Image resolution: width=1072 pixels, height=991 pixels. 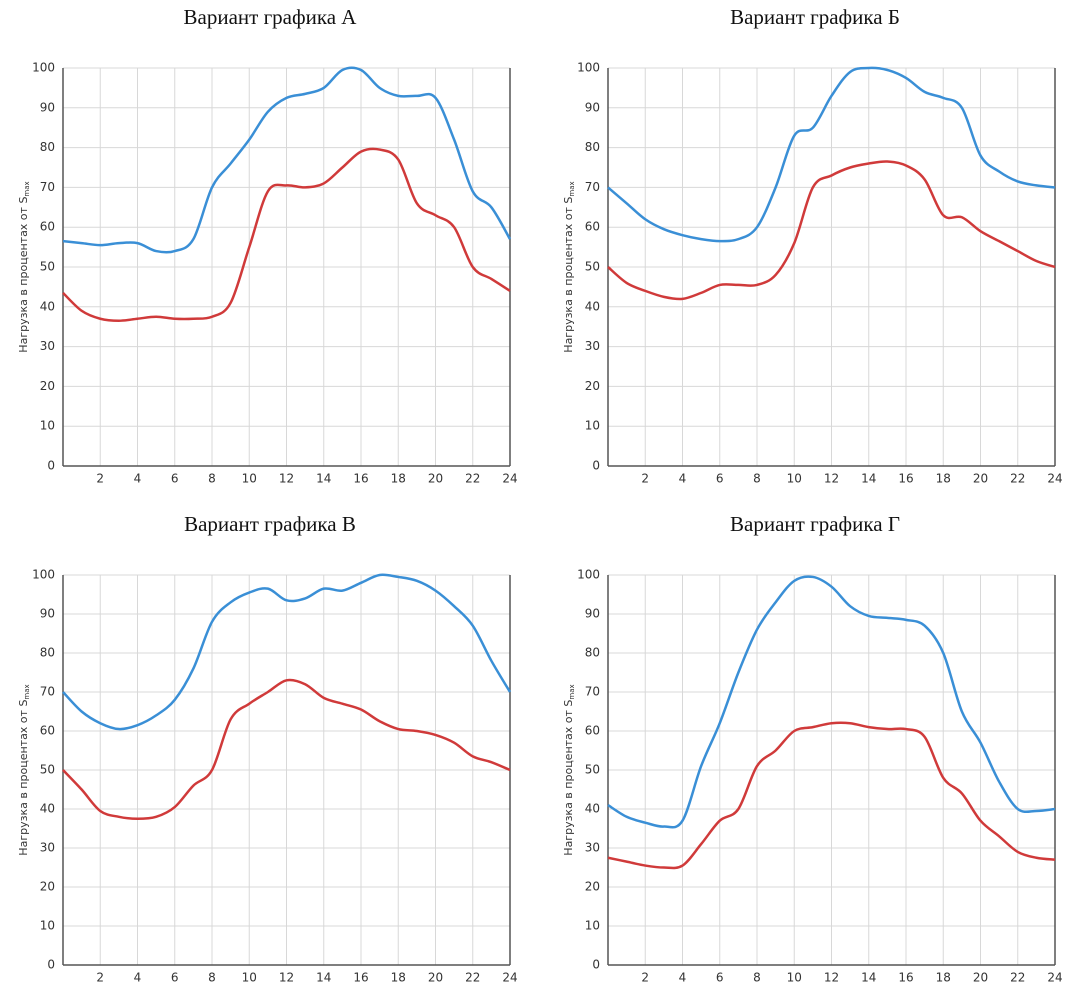 What do you see at coordinates (815, 524) in the screenshot?
I see `chart-title: Вариант графика Г` at bounding box center [815, 524].